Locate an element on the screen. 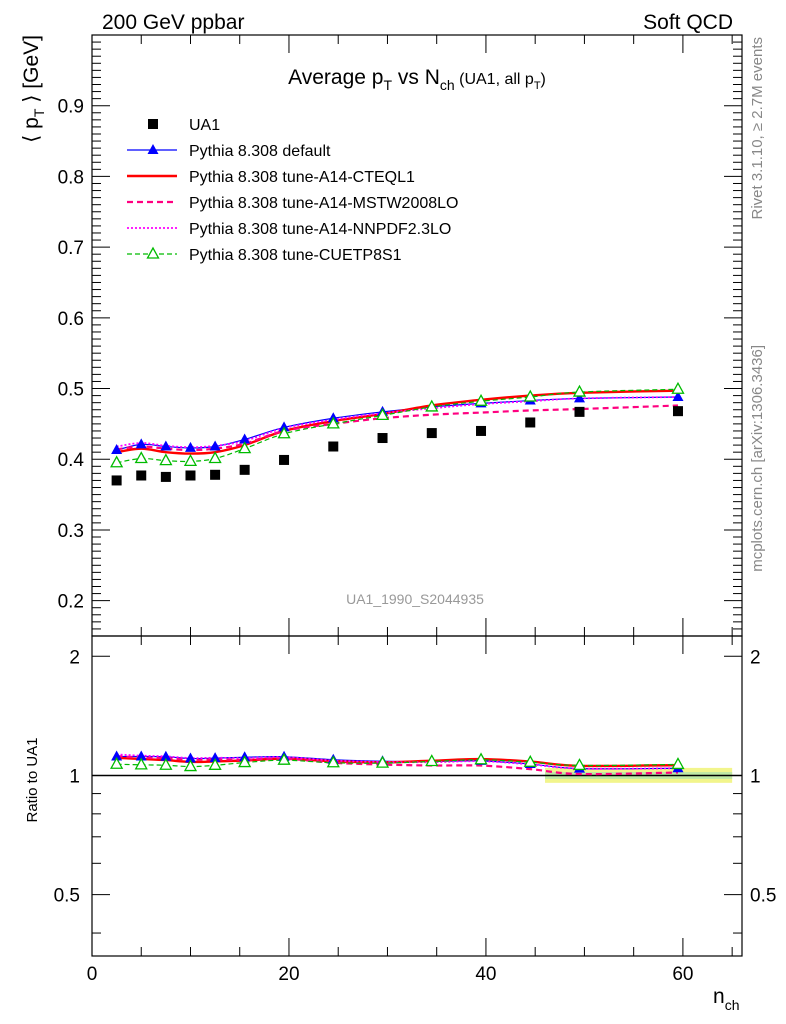  main-title-small-pre: (UA1, all p is located at coordinates (494, 79).